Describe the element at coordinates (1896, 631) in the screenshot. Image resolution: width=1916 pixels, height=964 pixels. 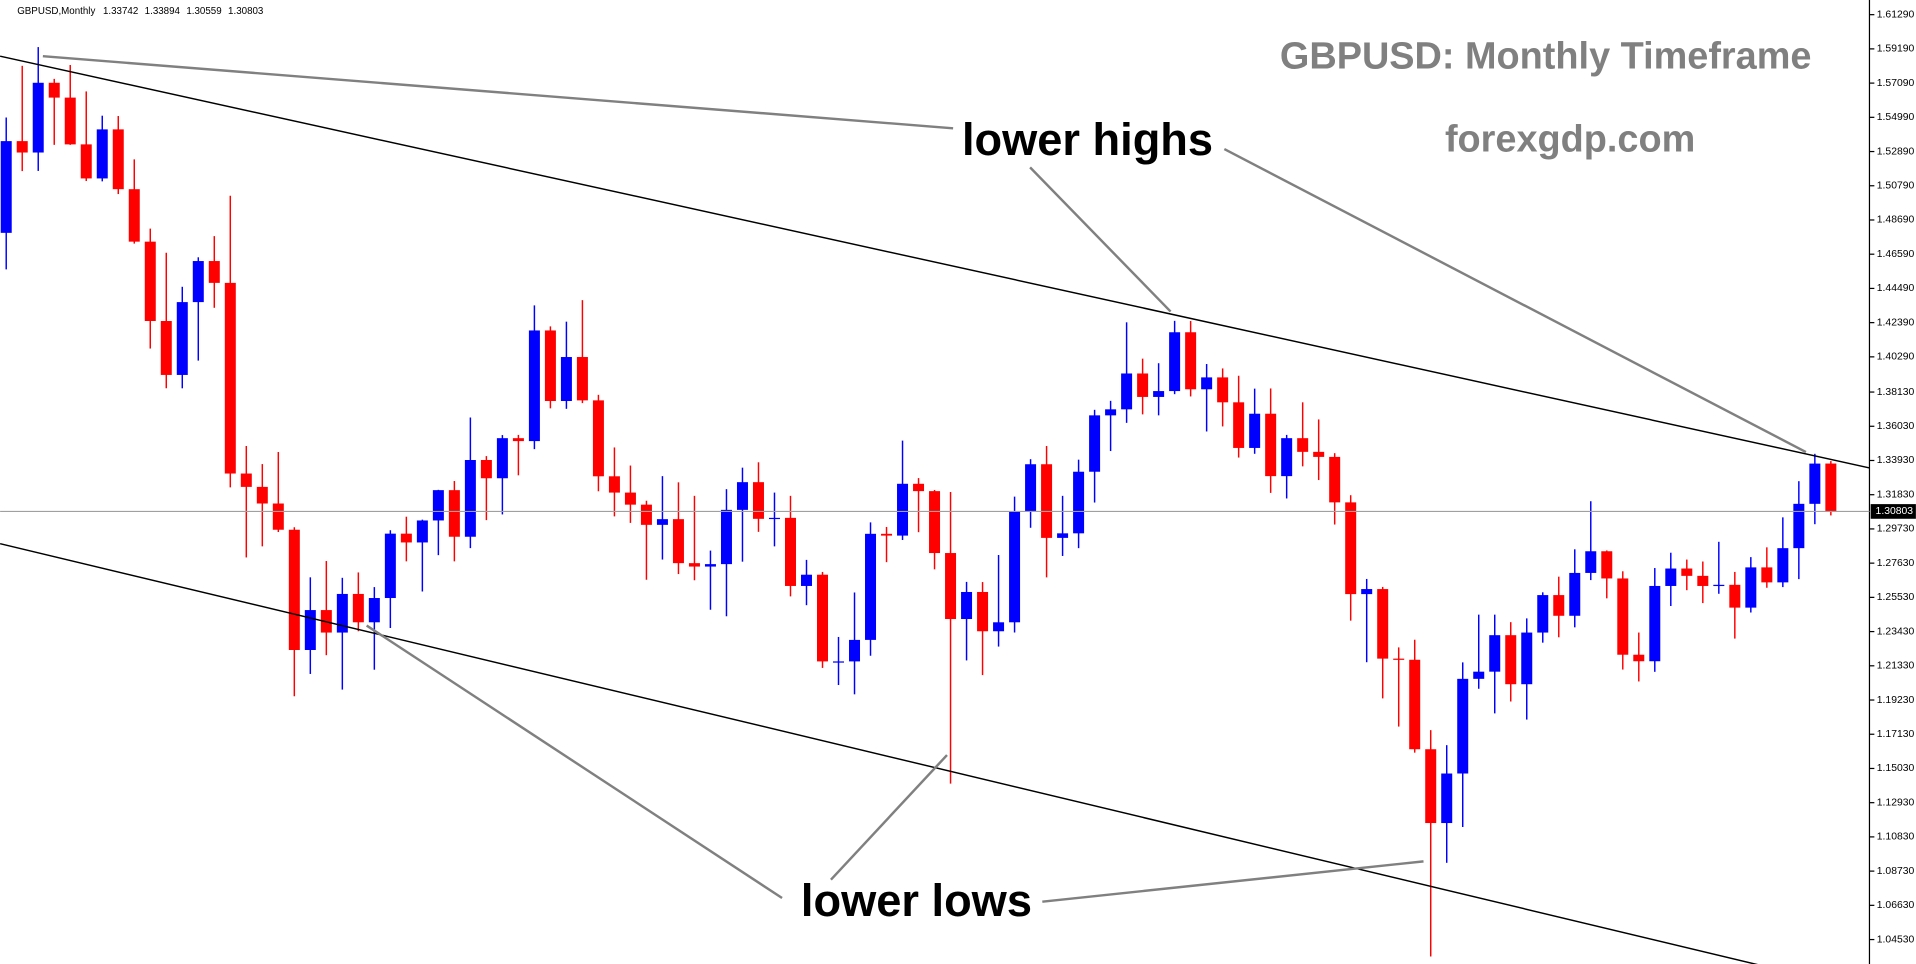
I see `y-tick-label: 1.23430` at that location.